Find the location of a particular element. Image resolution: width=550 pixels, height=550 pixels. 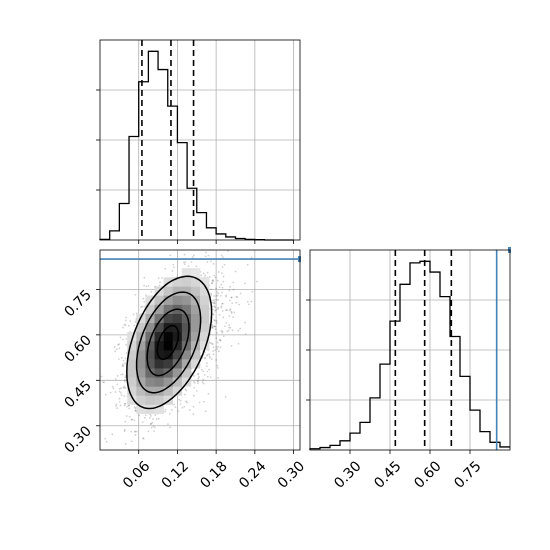

histogram-line is located at coordinates (409, 355).